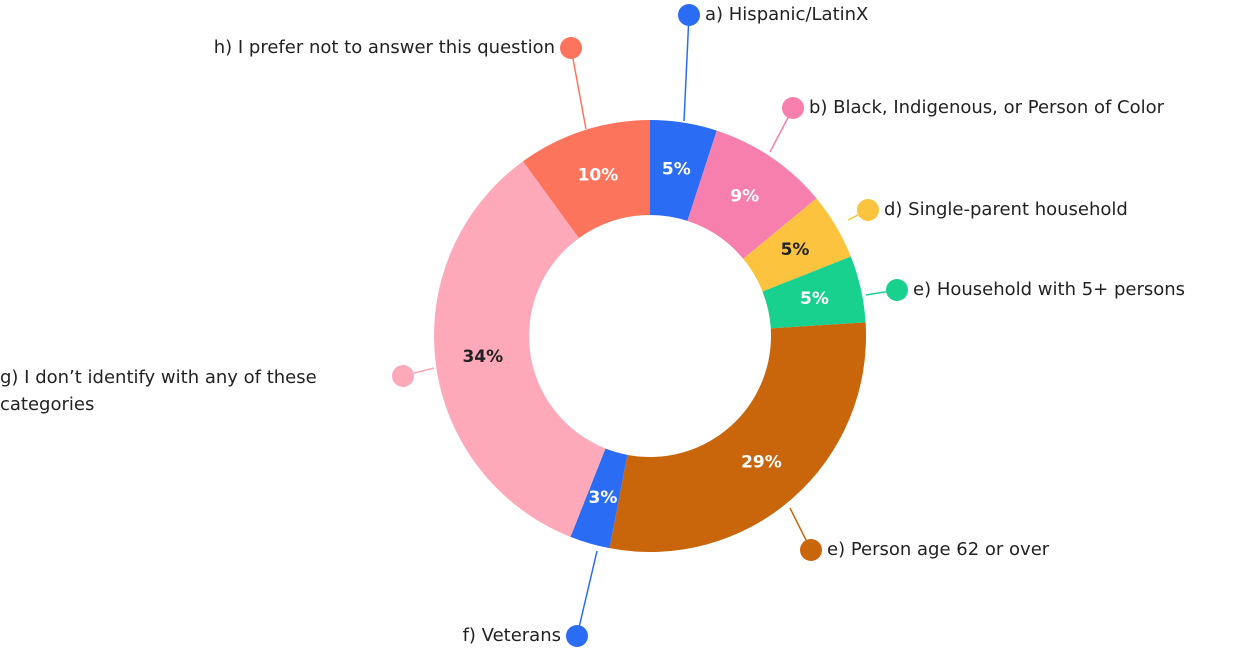 This screenshot has height=648, width=1243. What do you see at coordinates (384, 47) in the screenshot?
I see `legend-label: h) I prefer not to answer this question` at bounding box center [384, 47].